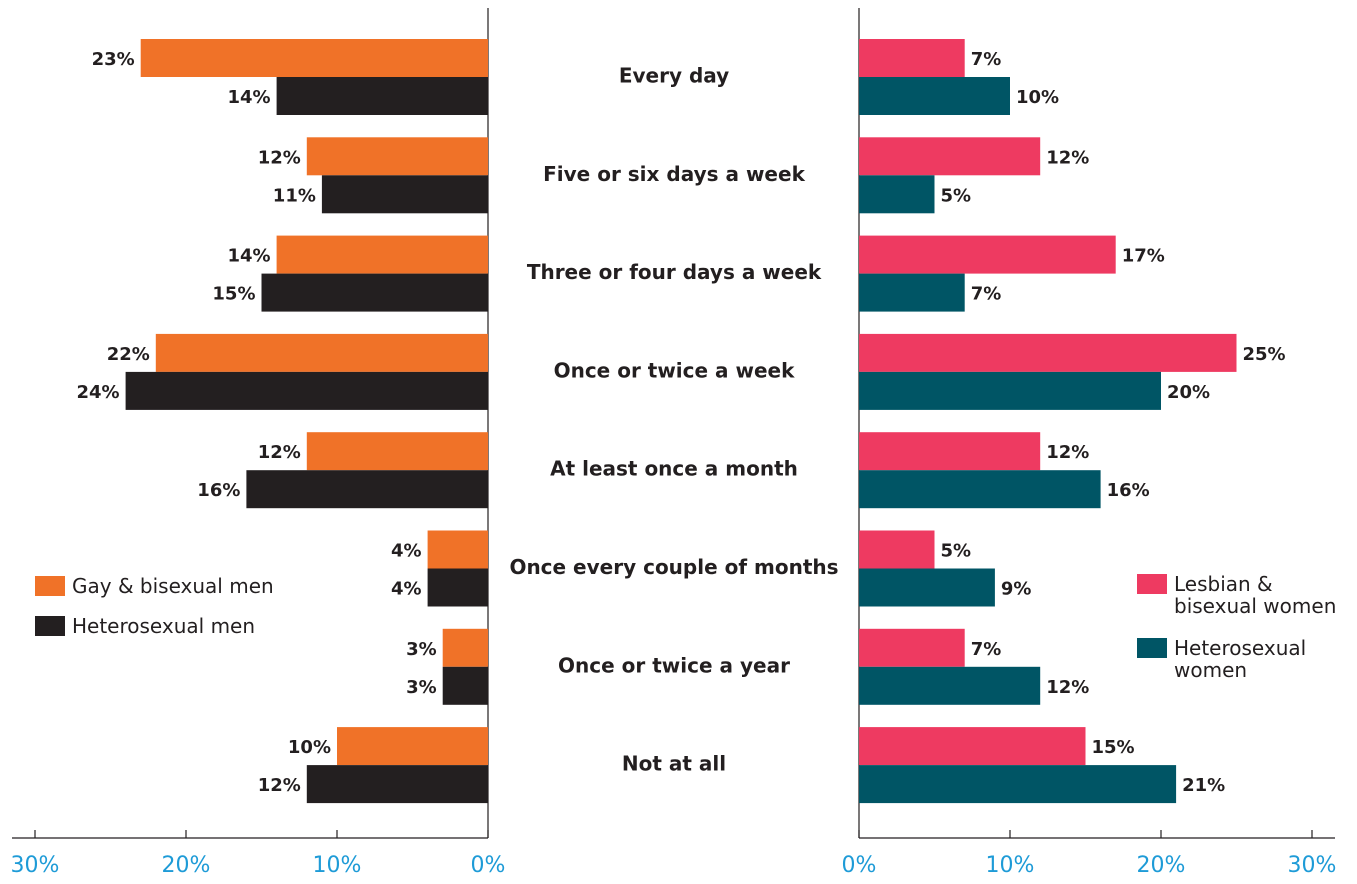 The height and width of the screenshot is (884, 1357). What do you see at coordinates (1240, 659) in the screenshot?
I see `legend-label: Heterosexual women` at bounding box center [1240, 659].